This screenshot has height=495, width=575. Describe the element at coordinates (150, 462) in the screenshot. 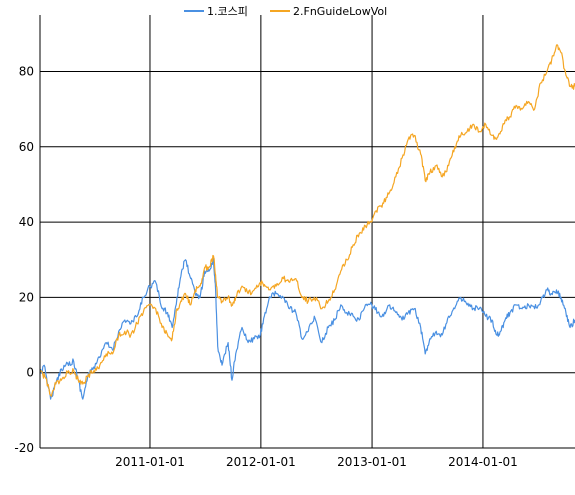

I see `x-tick-label: 2011-01-01` at that location.